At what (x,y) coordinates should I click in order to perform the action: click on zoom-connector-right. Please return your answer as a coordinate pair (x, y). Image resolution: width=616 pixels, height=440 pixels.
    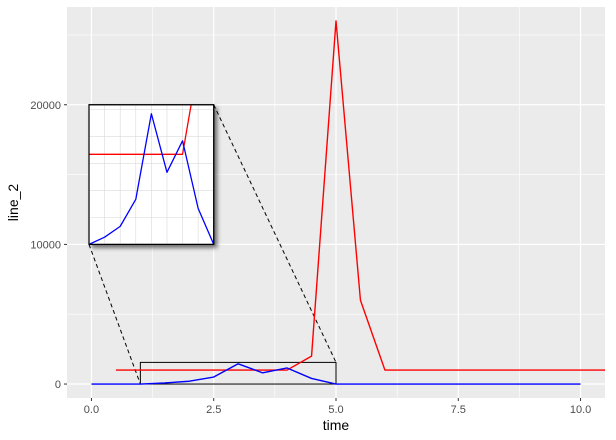
    Looking at the image, I should click on (275, 233).